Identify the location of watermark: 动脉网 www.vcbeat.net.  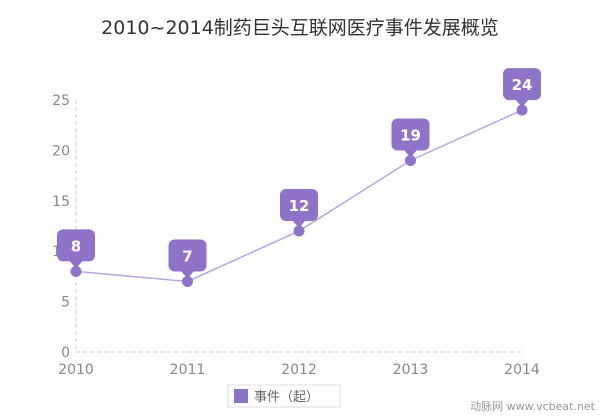
(533, 406).